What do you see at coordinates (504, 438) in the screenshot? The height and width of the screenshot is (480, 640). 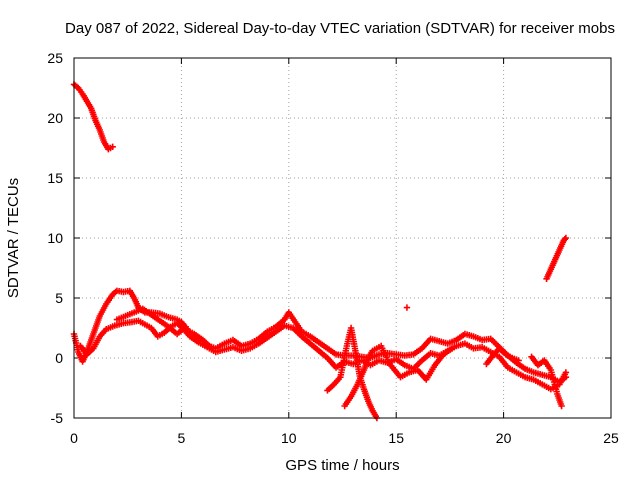 I see `x-tick-label: 20` at bounding box center [504, 438].